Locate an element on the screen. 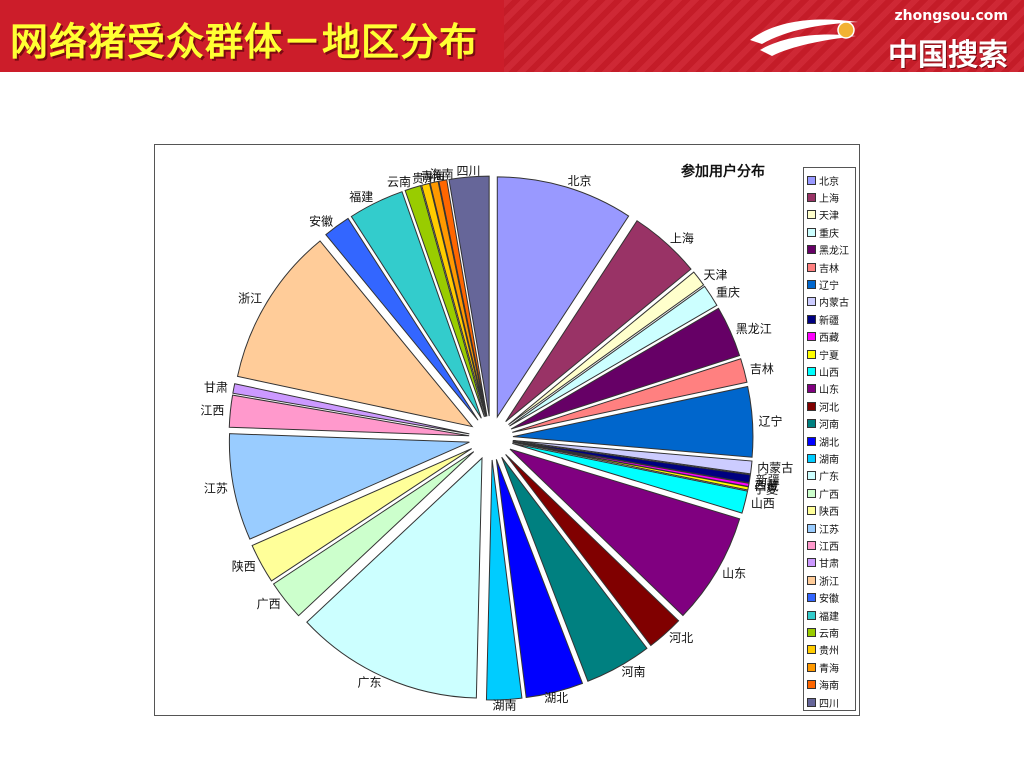 This screenshot has width=1024, height=768. legend-item-20: 陕西 is located at coordinates (831, 511).